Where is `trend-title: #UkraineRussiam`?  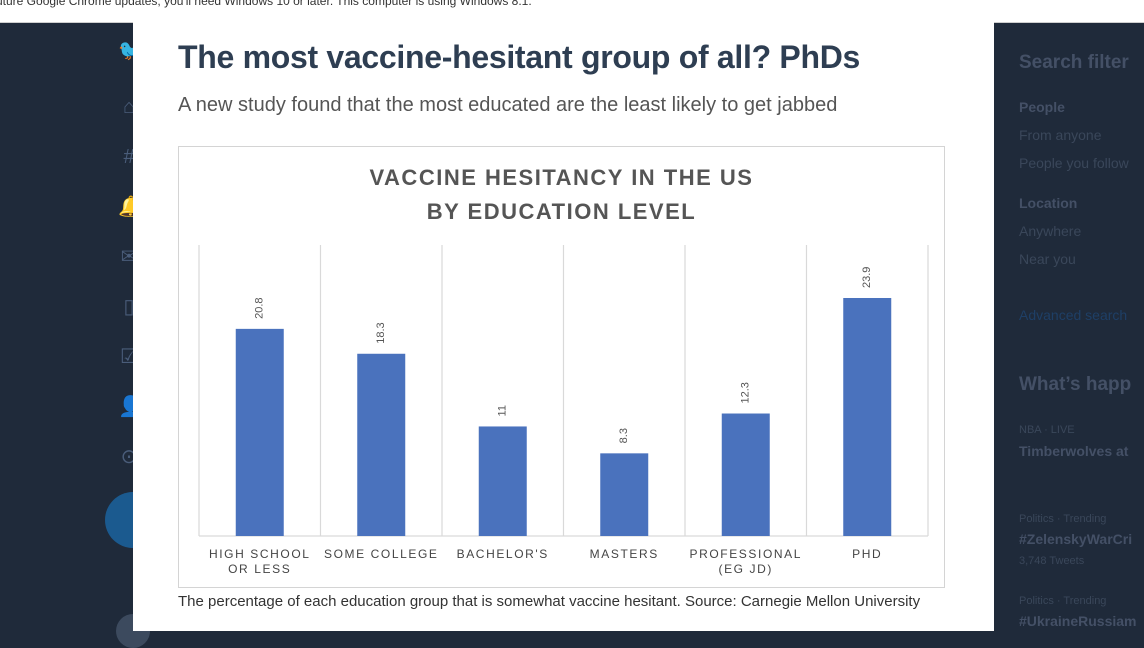 trend-title: #UkraineRussiam is located at coordinates (1078, 621).